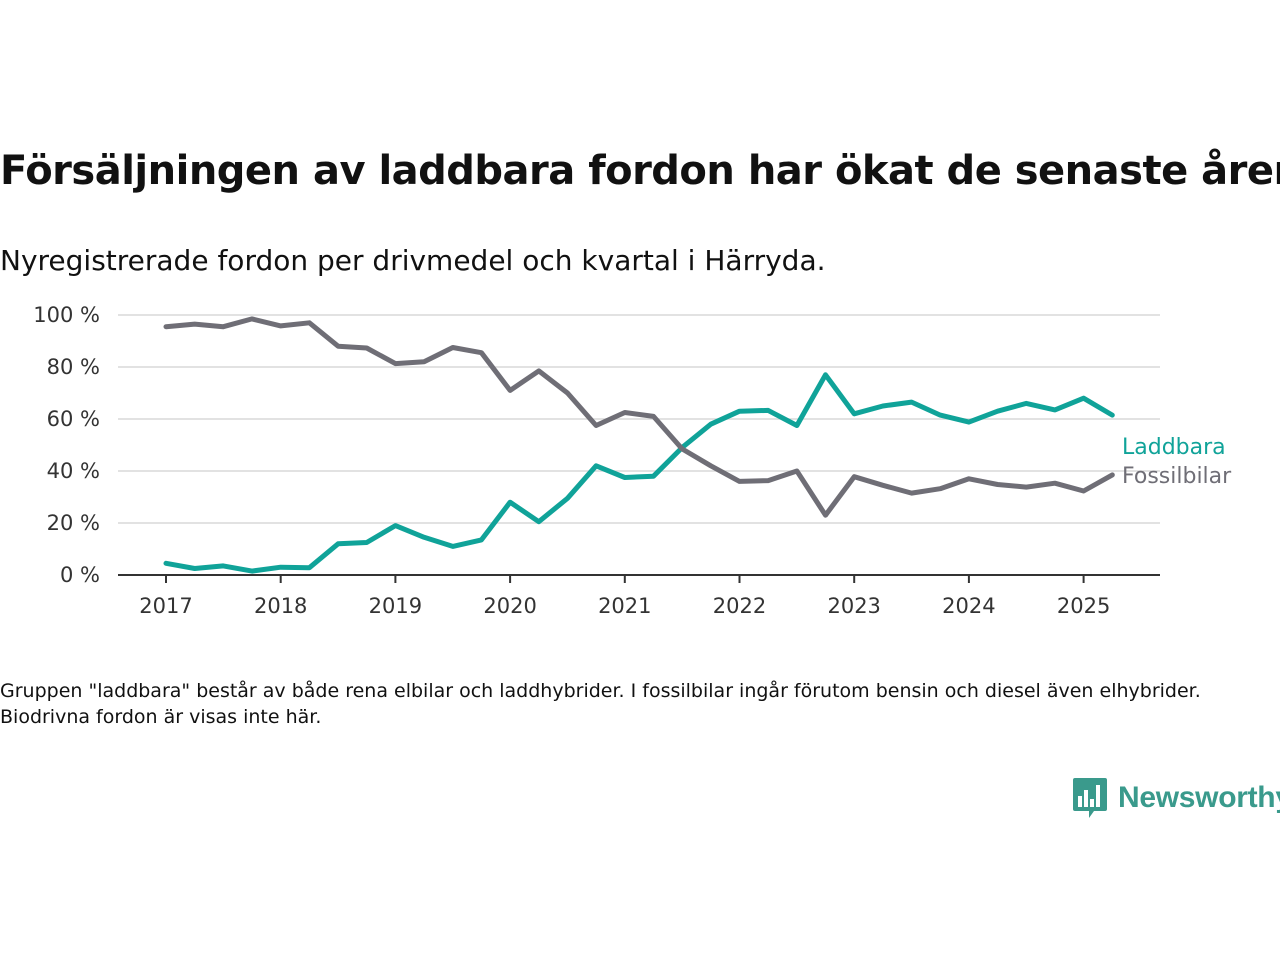  Describe the element at coordinates (1177, 462) in the screenshot. I see `series-labels: Laddbara Fossilbilar` at that location.